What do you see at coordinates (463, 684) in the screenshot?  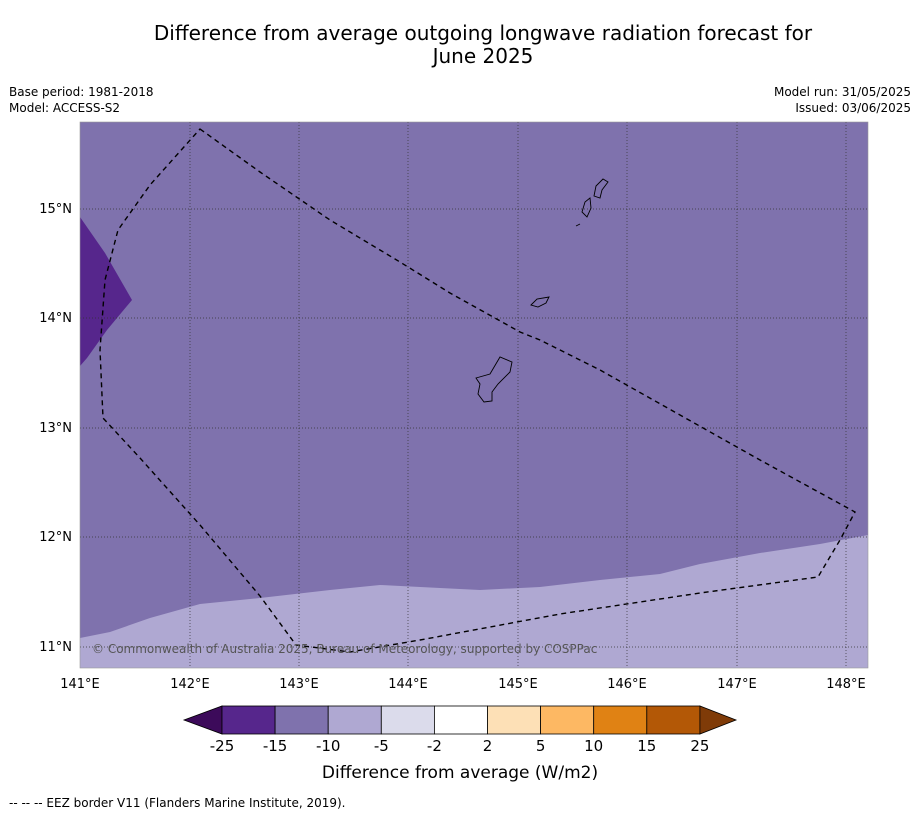 I see `longitude-labels: 141°E 142°E 143°E 144°E 145°E 146°E 147°E 148°E` at bounding box center [463, 684].